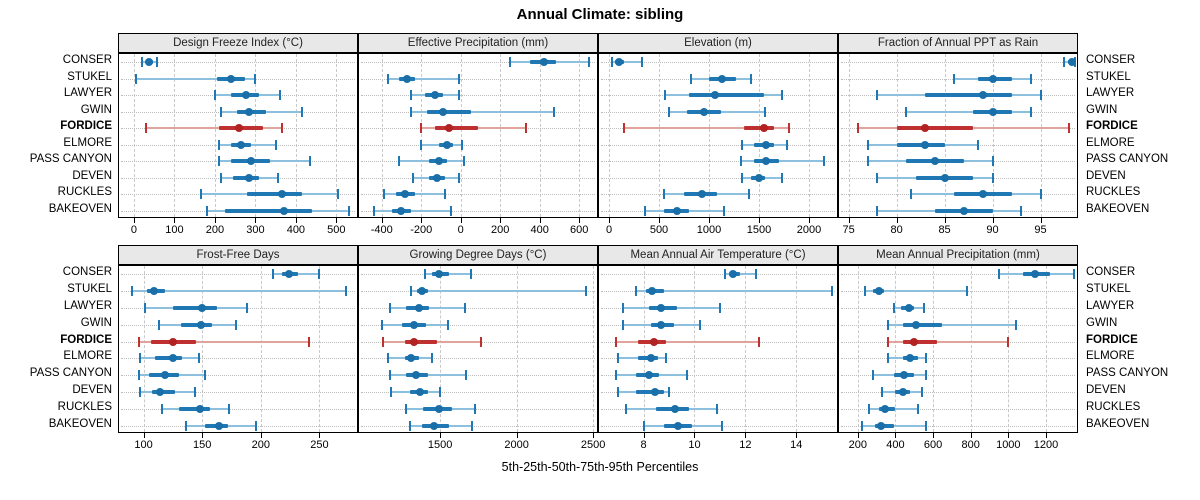  I want to click on axis-tick-label: 8, so click(643, 445).